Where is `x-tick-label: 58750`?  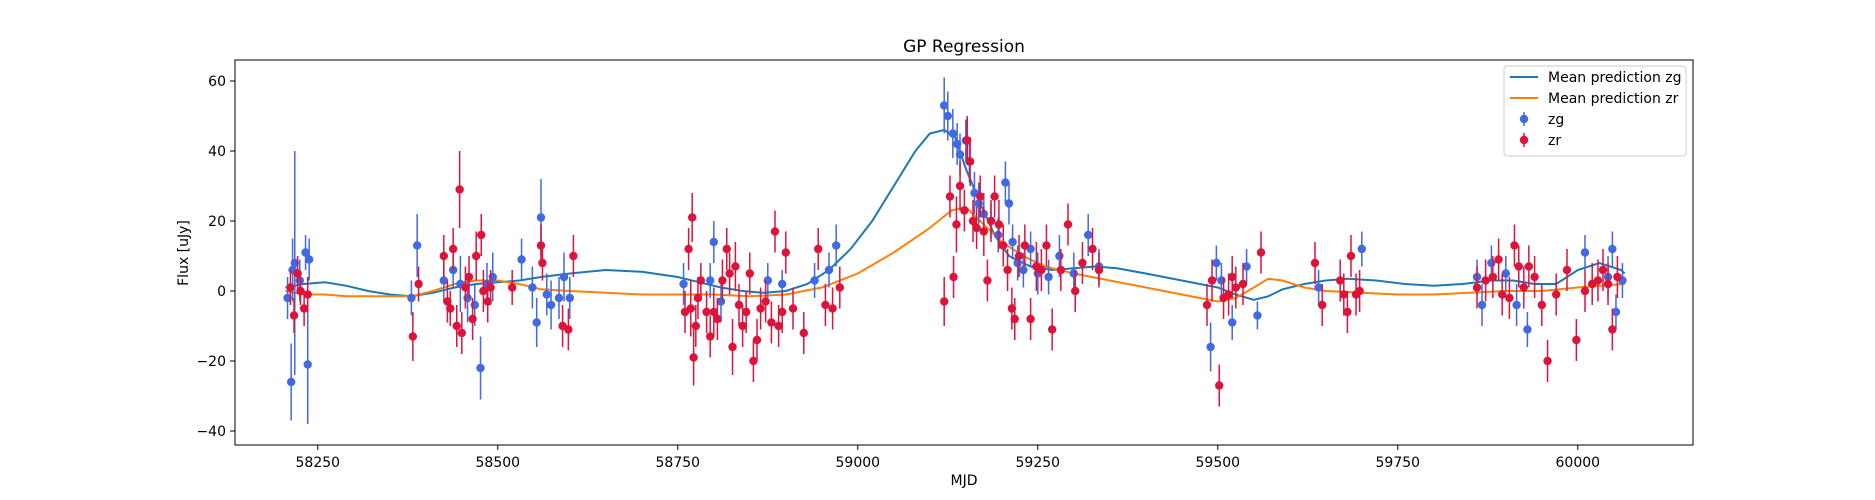 x-tick-label: 58750 is located at coordinates (678, 463).